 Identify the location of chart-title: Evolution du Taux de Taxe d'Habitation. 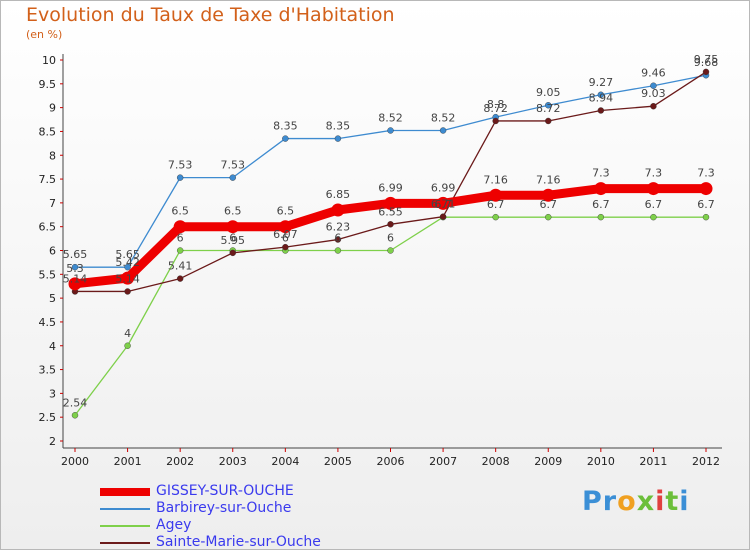
(210, 15).